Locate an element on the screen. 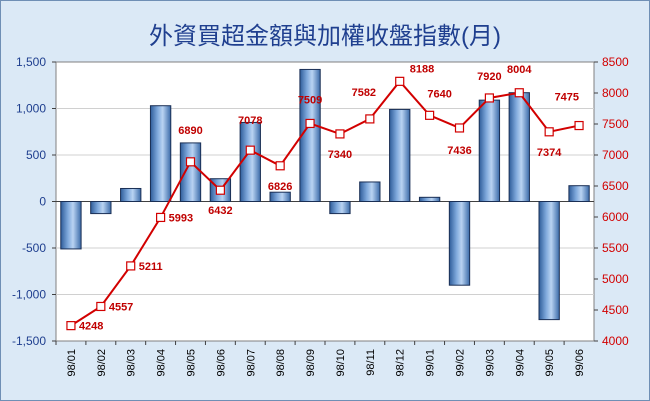  left-axis: -1,500 -1,000 -500 0 500 1,000 1,500 is located at coordinates (34, 201).